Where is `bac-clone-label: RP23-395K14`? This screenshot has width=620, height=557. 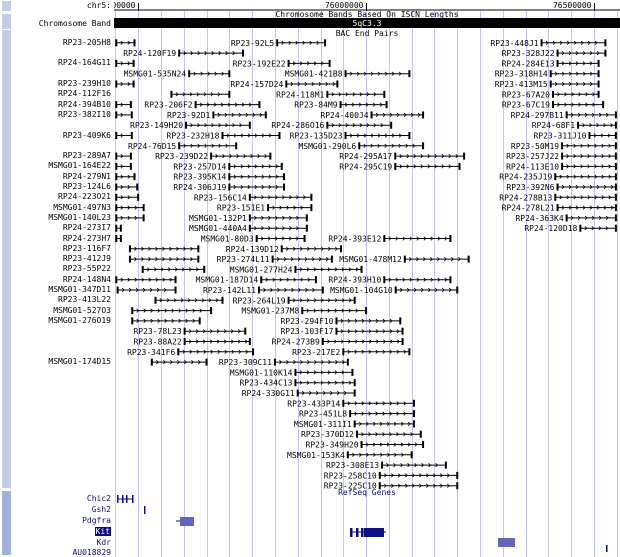 bac-clone-label: RP23-395K14 is located at coordinates (199, 177).